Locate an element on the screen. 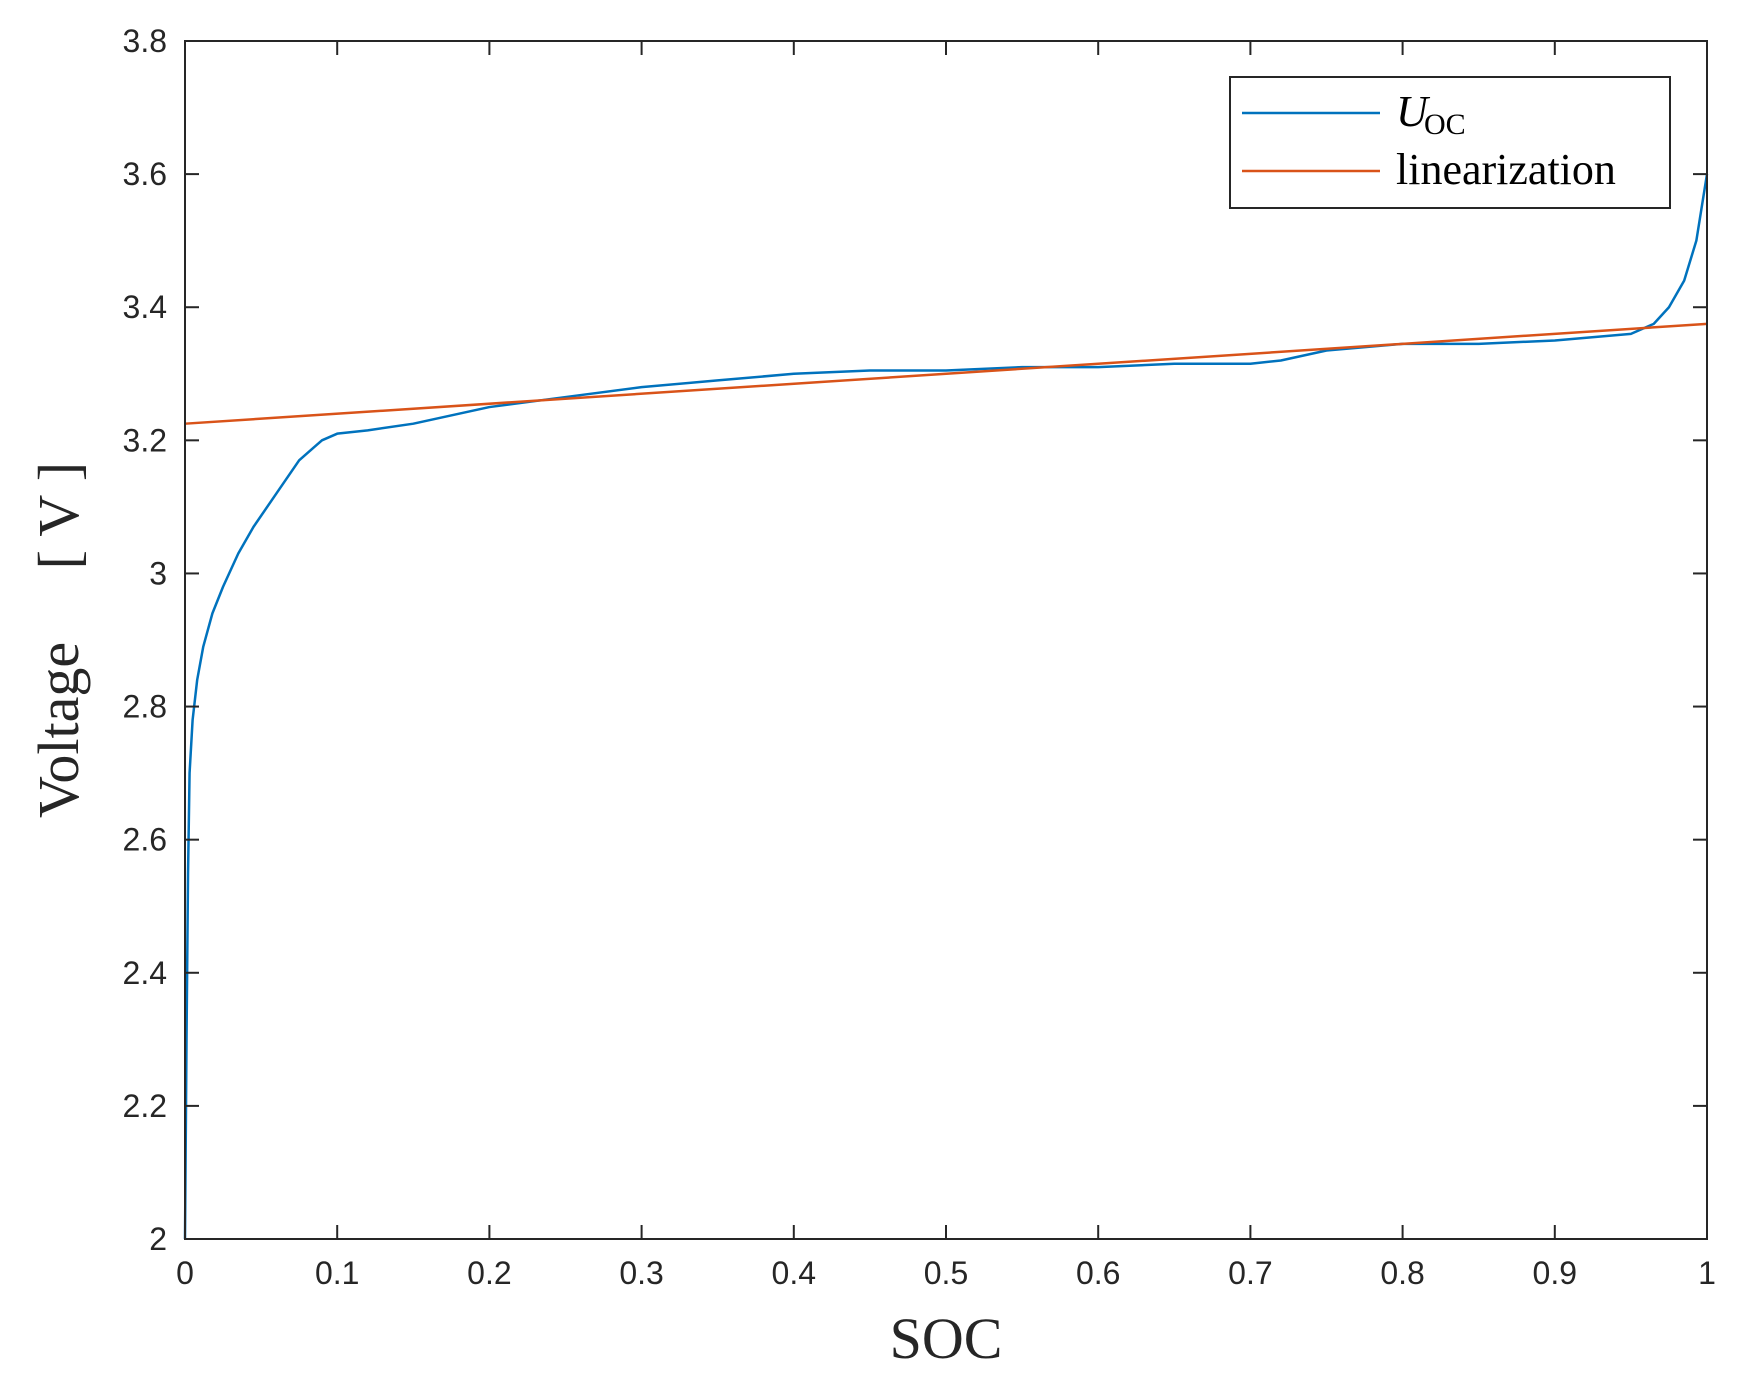  x-tick-label: 0.1 is located at coordinates (337, 1273).